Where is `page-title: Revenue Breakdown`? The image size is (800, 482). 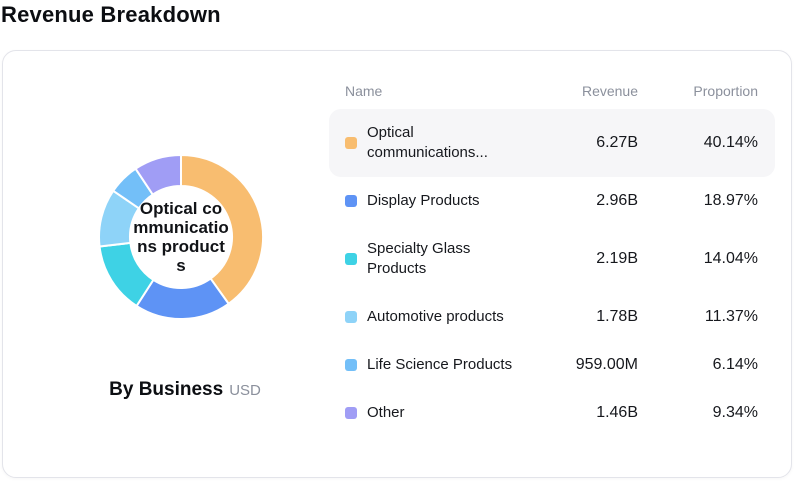
page-title: Revenue Breakdown is located at coordinates (111, 14).